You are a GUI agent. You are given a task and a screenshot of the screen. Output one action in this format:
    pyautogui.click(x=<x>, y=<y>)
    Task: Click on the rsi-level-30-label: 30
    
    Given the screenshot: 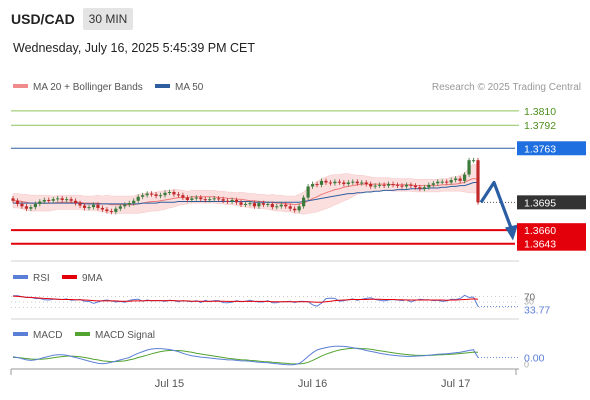 What is the action you would take?
    pyautogui.click(x=529, y=302)
    